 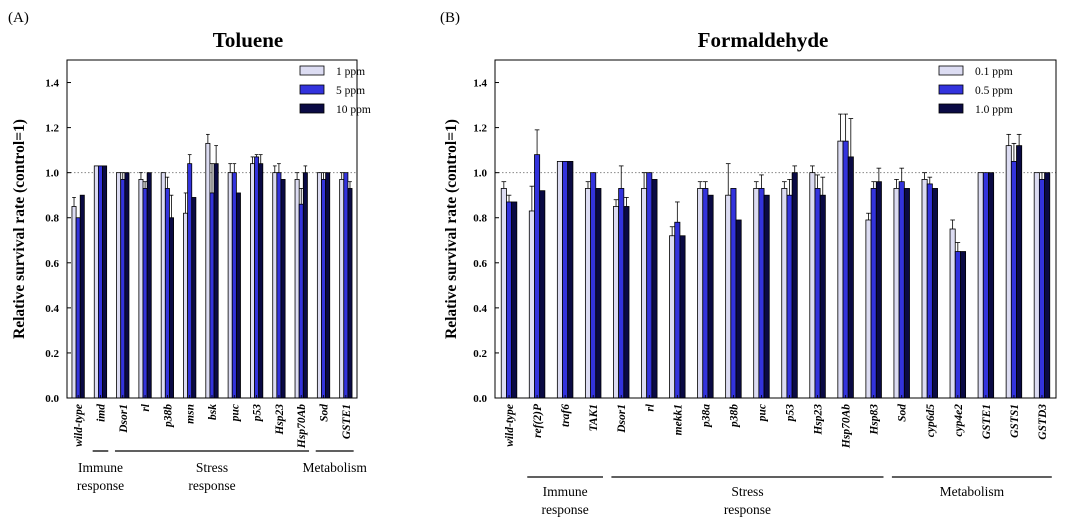 I want to click on x-tick-label: GSTS1, so click(x=1015, y=421).